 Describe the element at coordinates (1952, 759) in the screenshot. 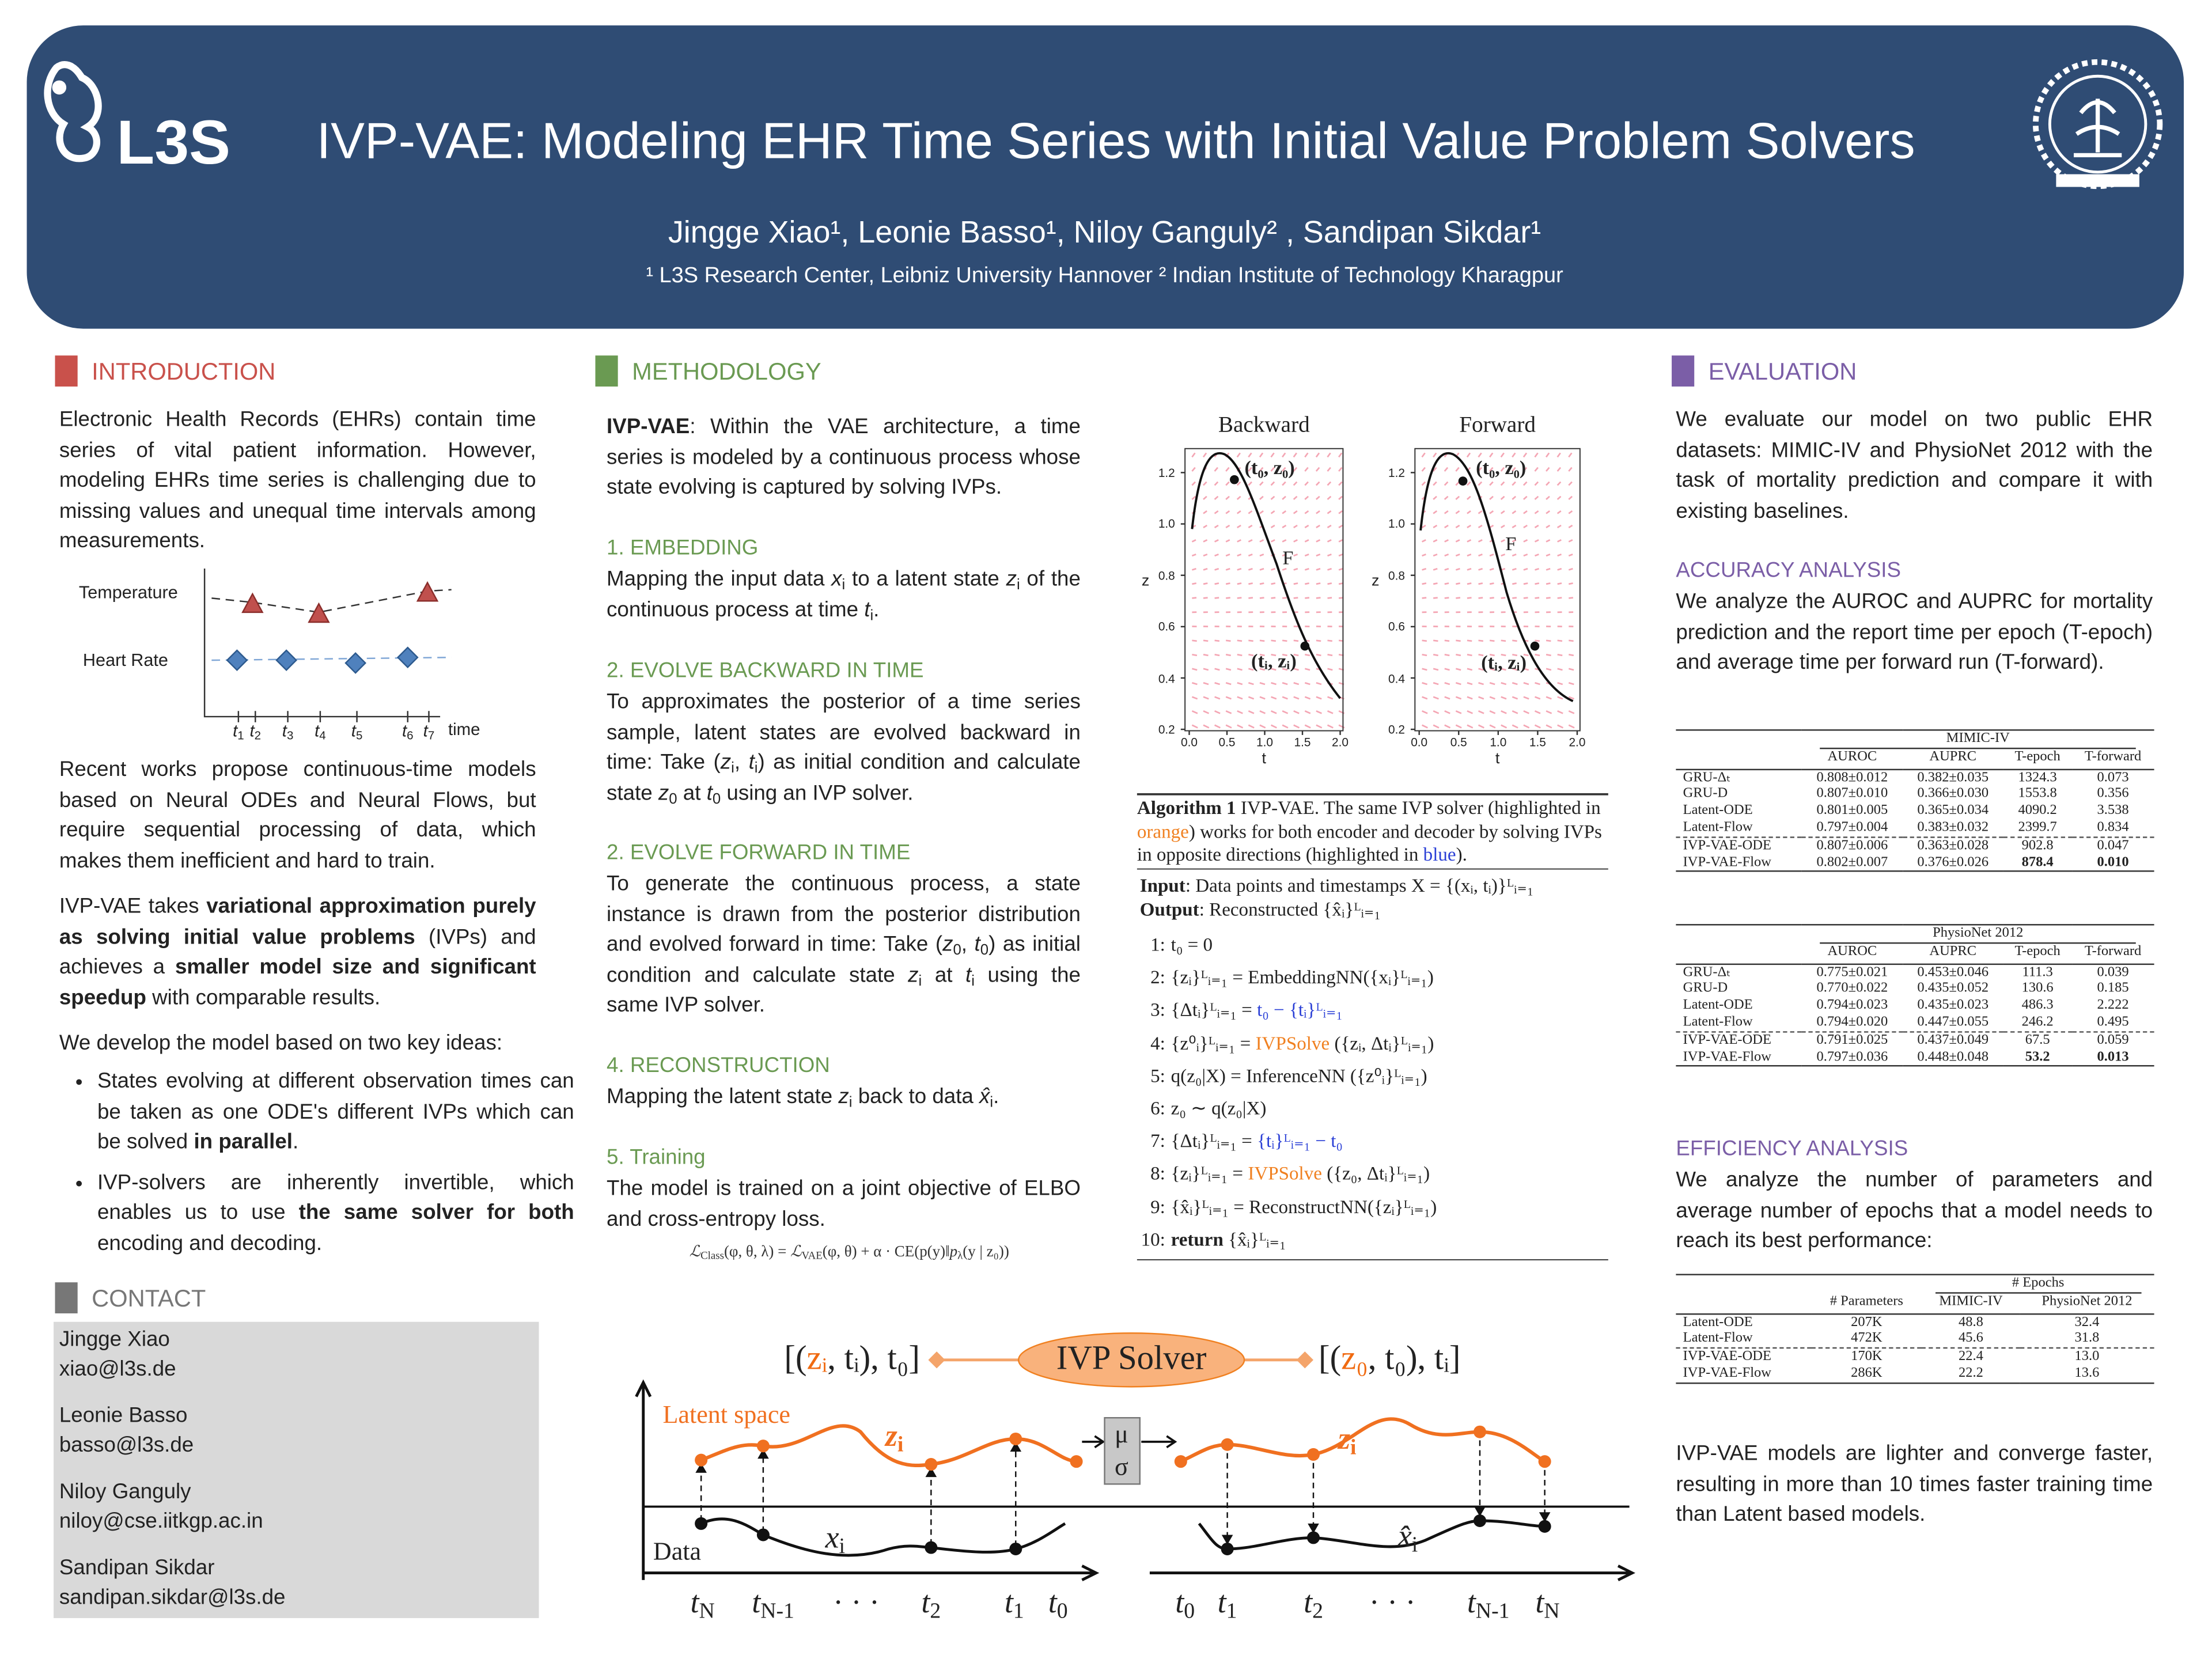

I see `column-header: AUPRC` at that location.